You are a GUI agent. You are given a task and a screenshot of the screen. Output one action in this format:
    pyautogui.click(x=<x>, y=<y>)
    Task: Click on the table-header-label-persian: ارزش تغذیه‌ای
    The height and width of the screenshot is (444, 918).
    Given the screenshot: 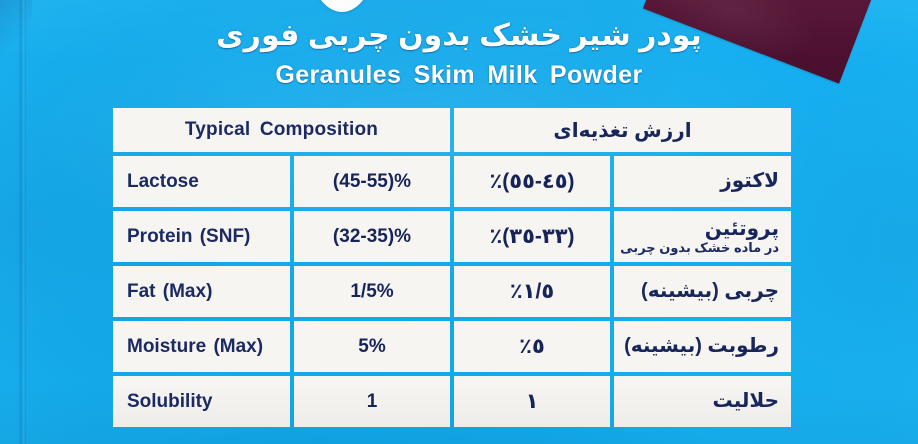 What is the action you would take?
    pyautogui.click(x=622, y=130)
    